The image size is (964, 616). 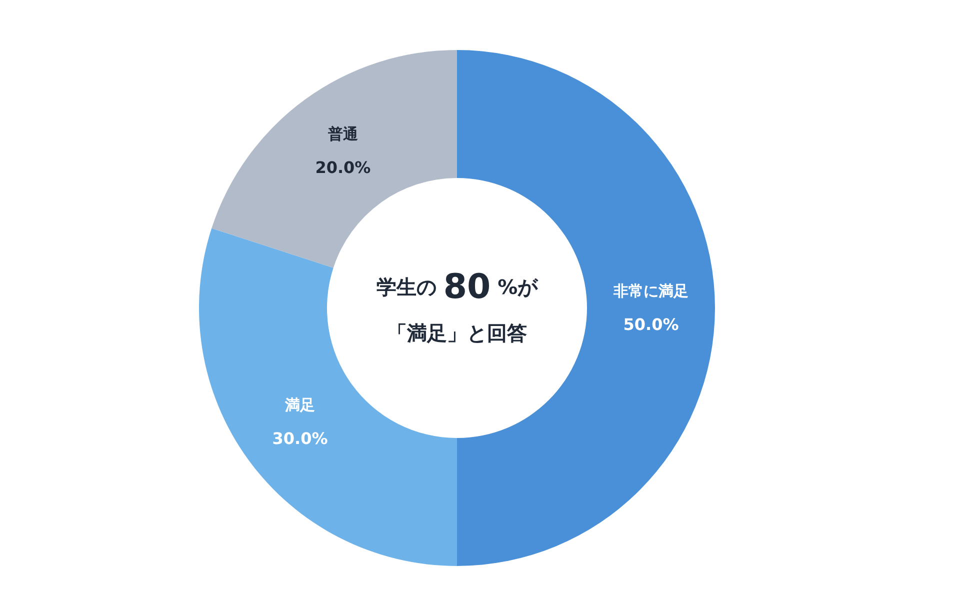 What do you see at coordinates (457, 333) in the screenshot?
I see `text: 「満足」と回答` at bounding box center [457, 333].